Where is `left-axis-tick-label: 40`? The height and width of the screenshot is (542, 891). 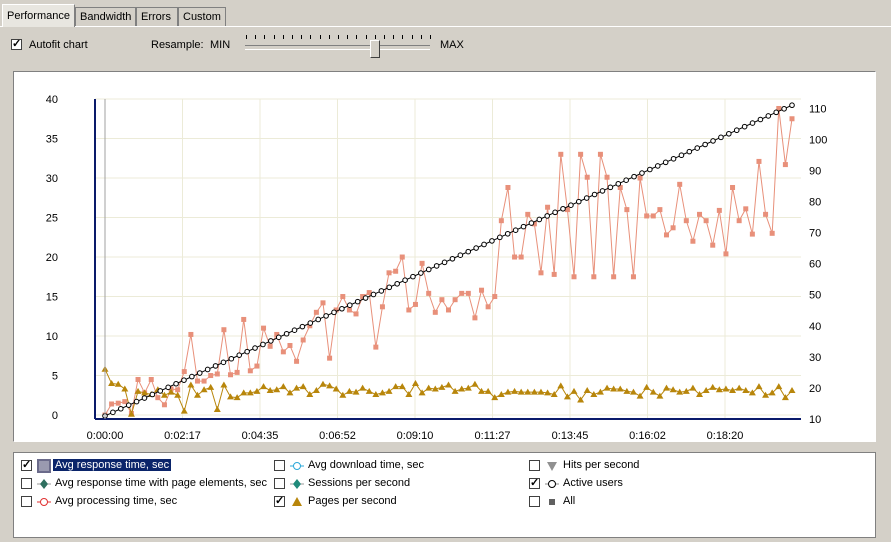 left-axis-tick-label: 40 is located at coordinates (52, 100).